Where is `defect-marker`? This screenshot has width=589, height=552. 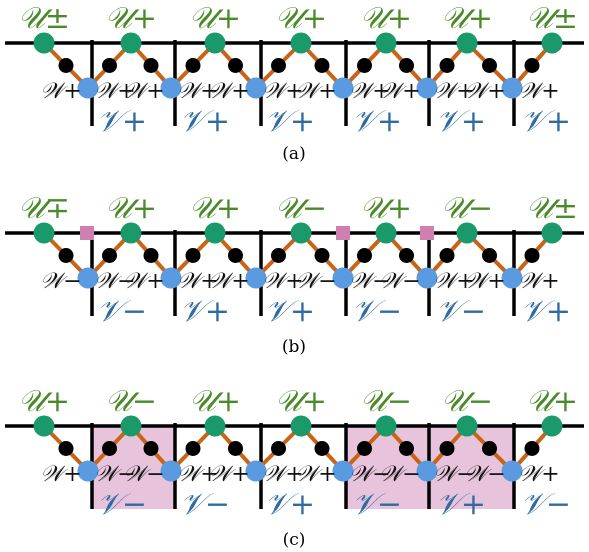
defect-marker is located at coordinates (427, 233).